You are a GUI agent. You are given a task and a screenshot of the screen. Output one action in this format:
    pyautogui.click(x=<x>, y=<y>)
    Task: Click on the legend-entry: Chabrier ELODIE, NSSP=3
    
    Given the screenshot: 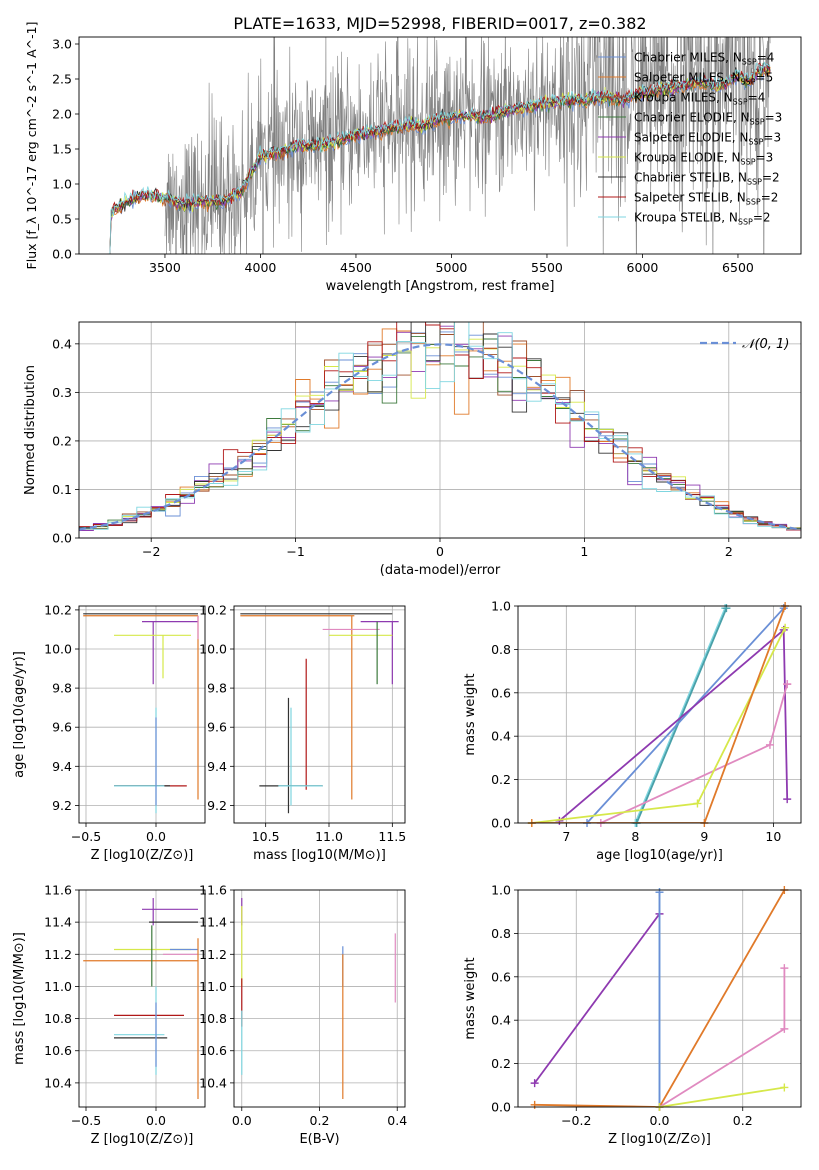 What is the action you would take?
    pyautogui.click(x=708, y=119)
    